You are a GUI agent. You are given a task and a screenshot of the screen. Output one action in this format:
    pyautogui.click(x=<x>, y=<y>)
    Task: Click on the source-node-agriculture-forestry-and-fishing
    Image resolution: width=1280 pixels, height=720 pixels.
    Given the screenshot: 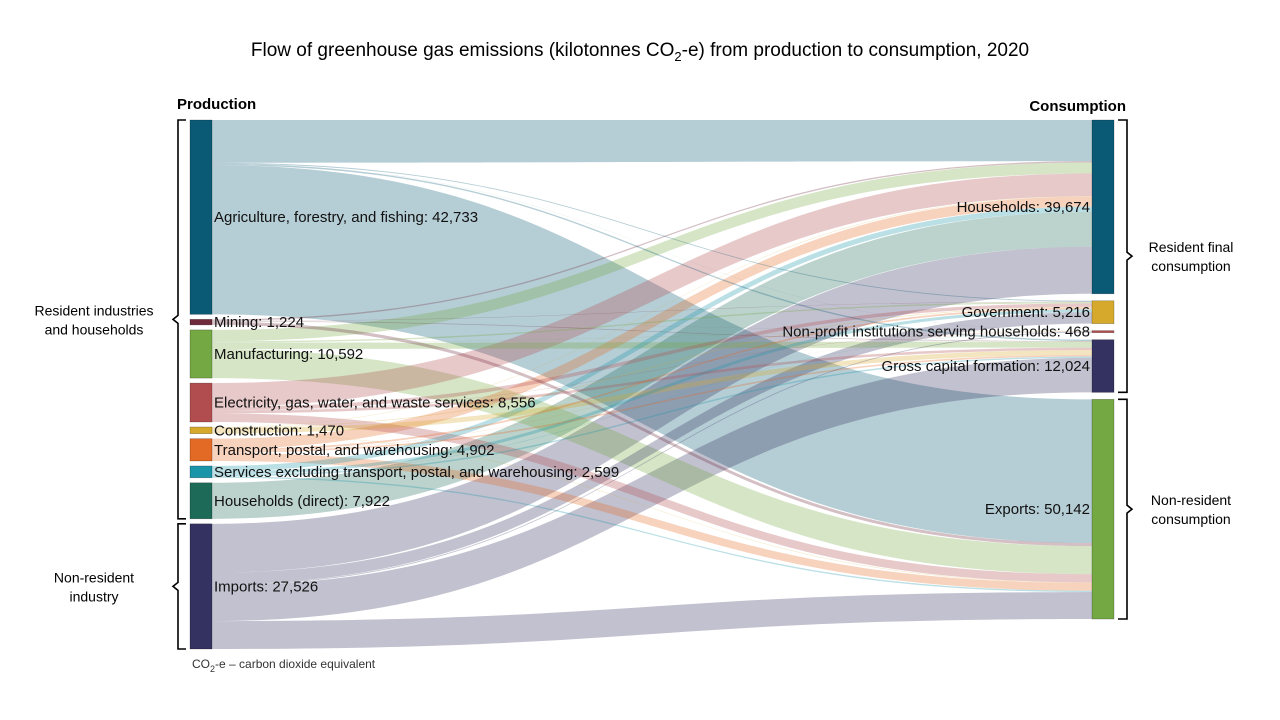 What is the action you would take?
    pyautogui.click(x=201, y=217)
    